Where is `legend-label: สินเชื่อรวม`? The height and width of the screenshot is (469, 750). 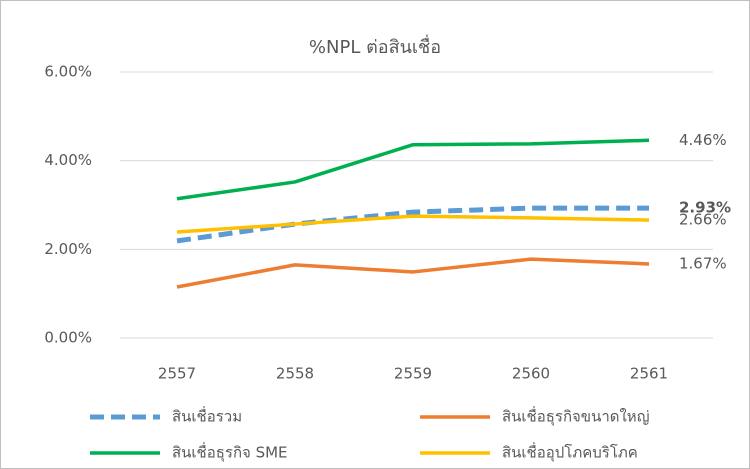 legend-label: สินเชื่อรวม is located at coordinates (207, 416).